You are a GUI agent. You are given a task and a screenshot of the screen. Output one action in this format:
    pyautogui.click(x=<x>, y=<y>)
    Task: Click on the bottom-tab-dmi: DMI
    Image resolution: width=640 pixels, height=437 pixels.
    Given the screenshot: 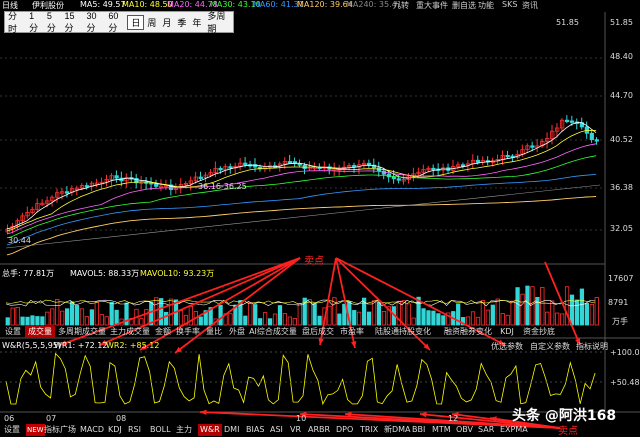 What is the action you would take?
    pyautogui.click(x=232, y=429)
    